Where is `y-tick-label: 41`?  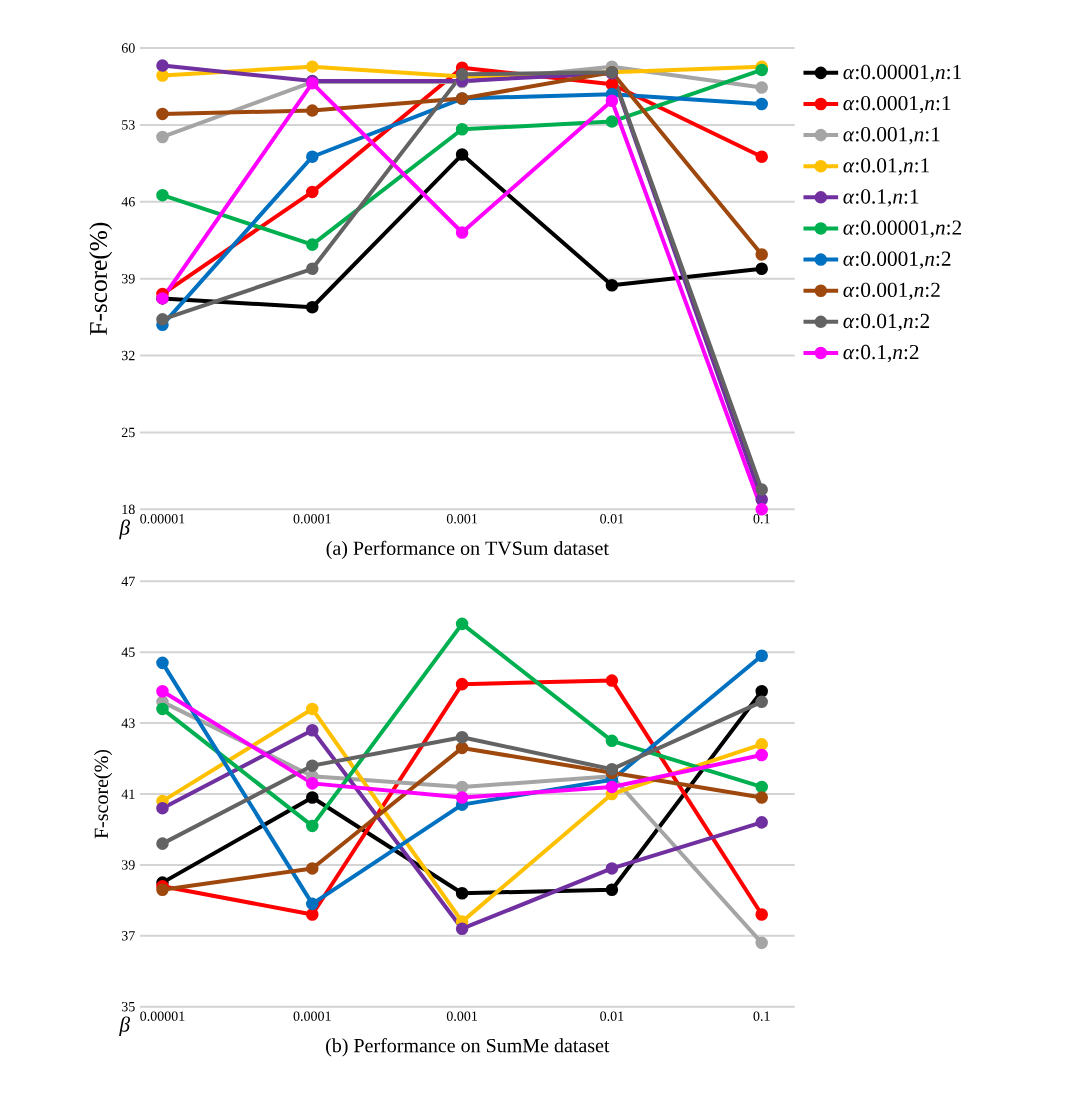
y-tick-label: 41 is located at coordinates (128, 794).